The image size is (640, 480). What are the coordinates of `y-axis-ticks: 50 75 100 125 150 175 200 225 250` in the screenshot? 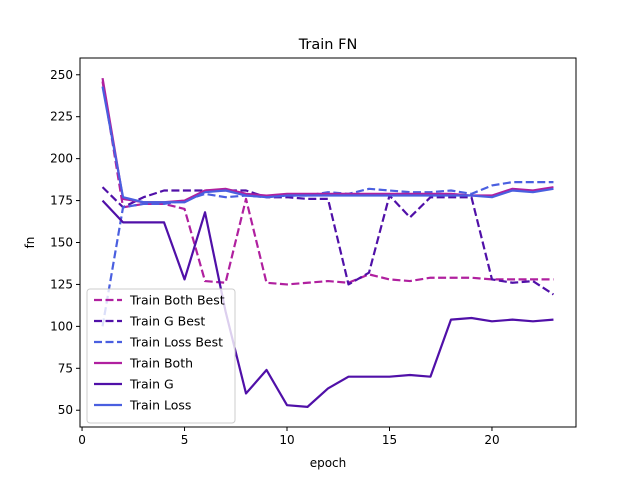 It's located at (65, 242).